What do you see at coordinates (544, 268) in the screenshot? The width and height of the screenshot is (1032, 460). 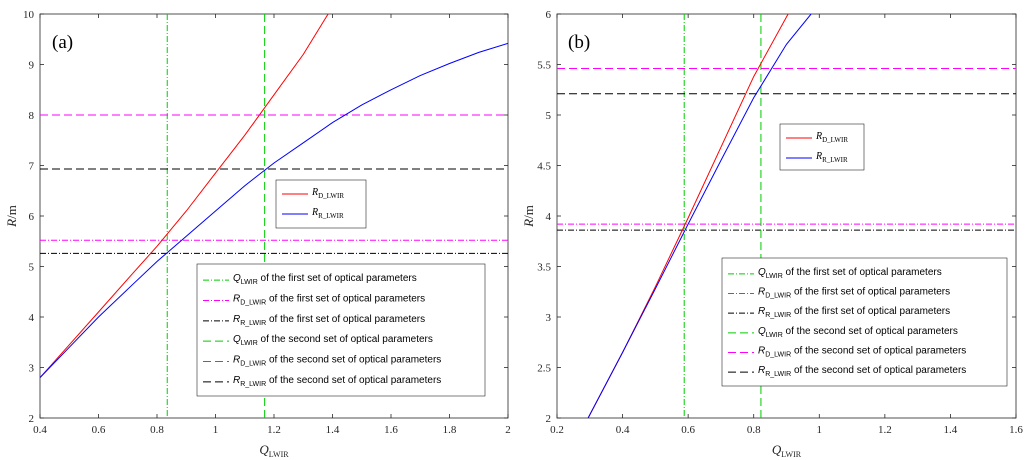 I see `y-tick-label: 3.5` at bounding box center [544, 268].